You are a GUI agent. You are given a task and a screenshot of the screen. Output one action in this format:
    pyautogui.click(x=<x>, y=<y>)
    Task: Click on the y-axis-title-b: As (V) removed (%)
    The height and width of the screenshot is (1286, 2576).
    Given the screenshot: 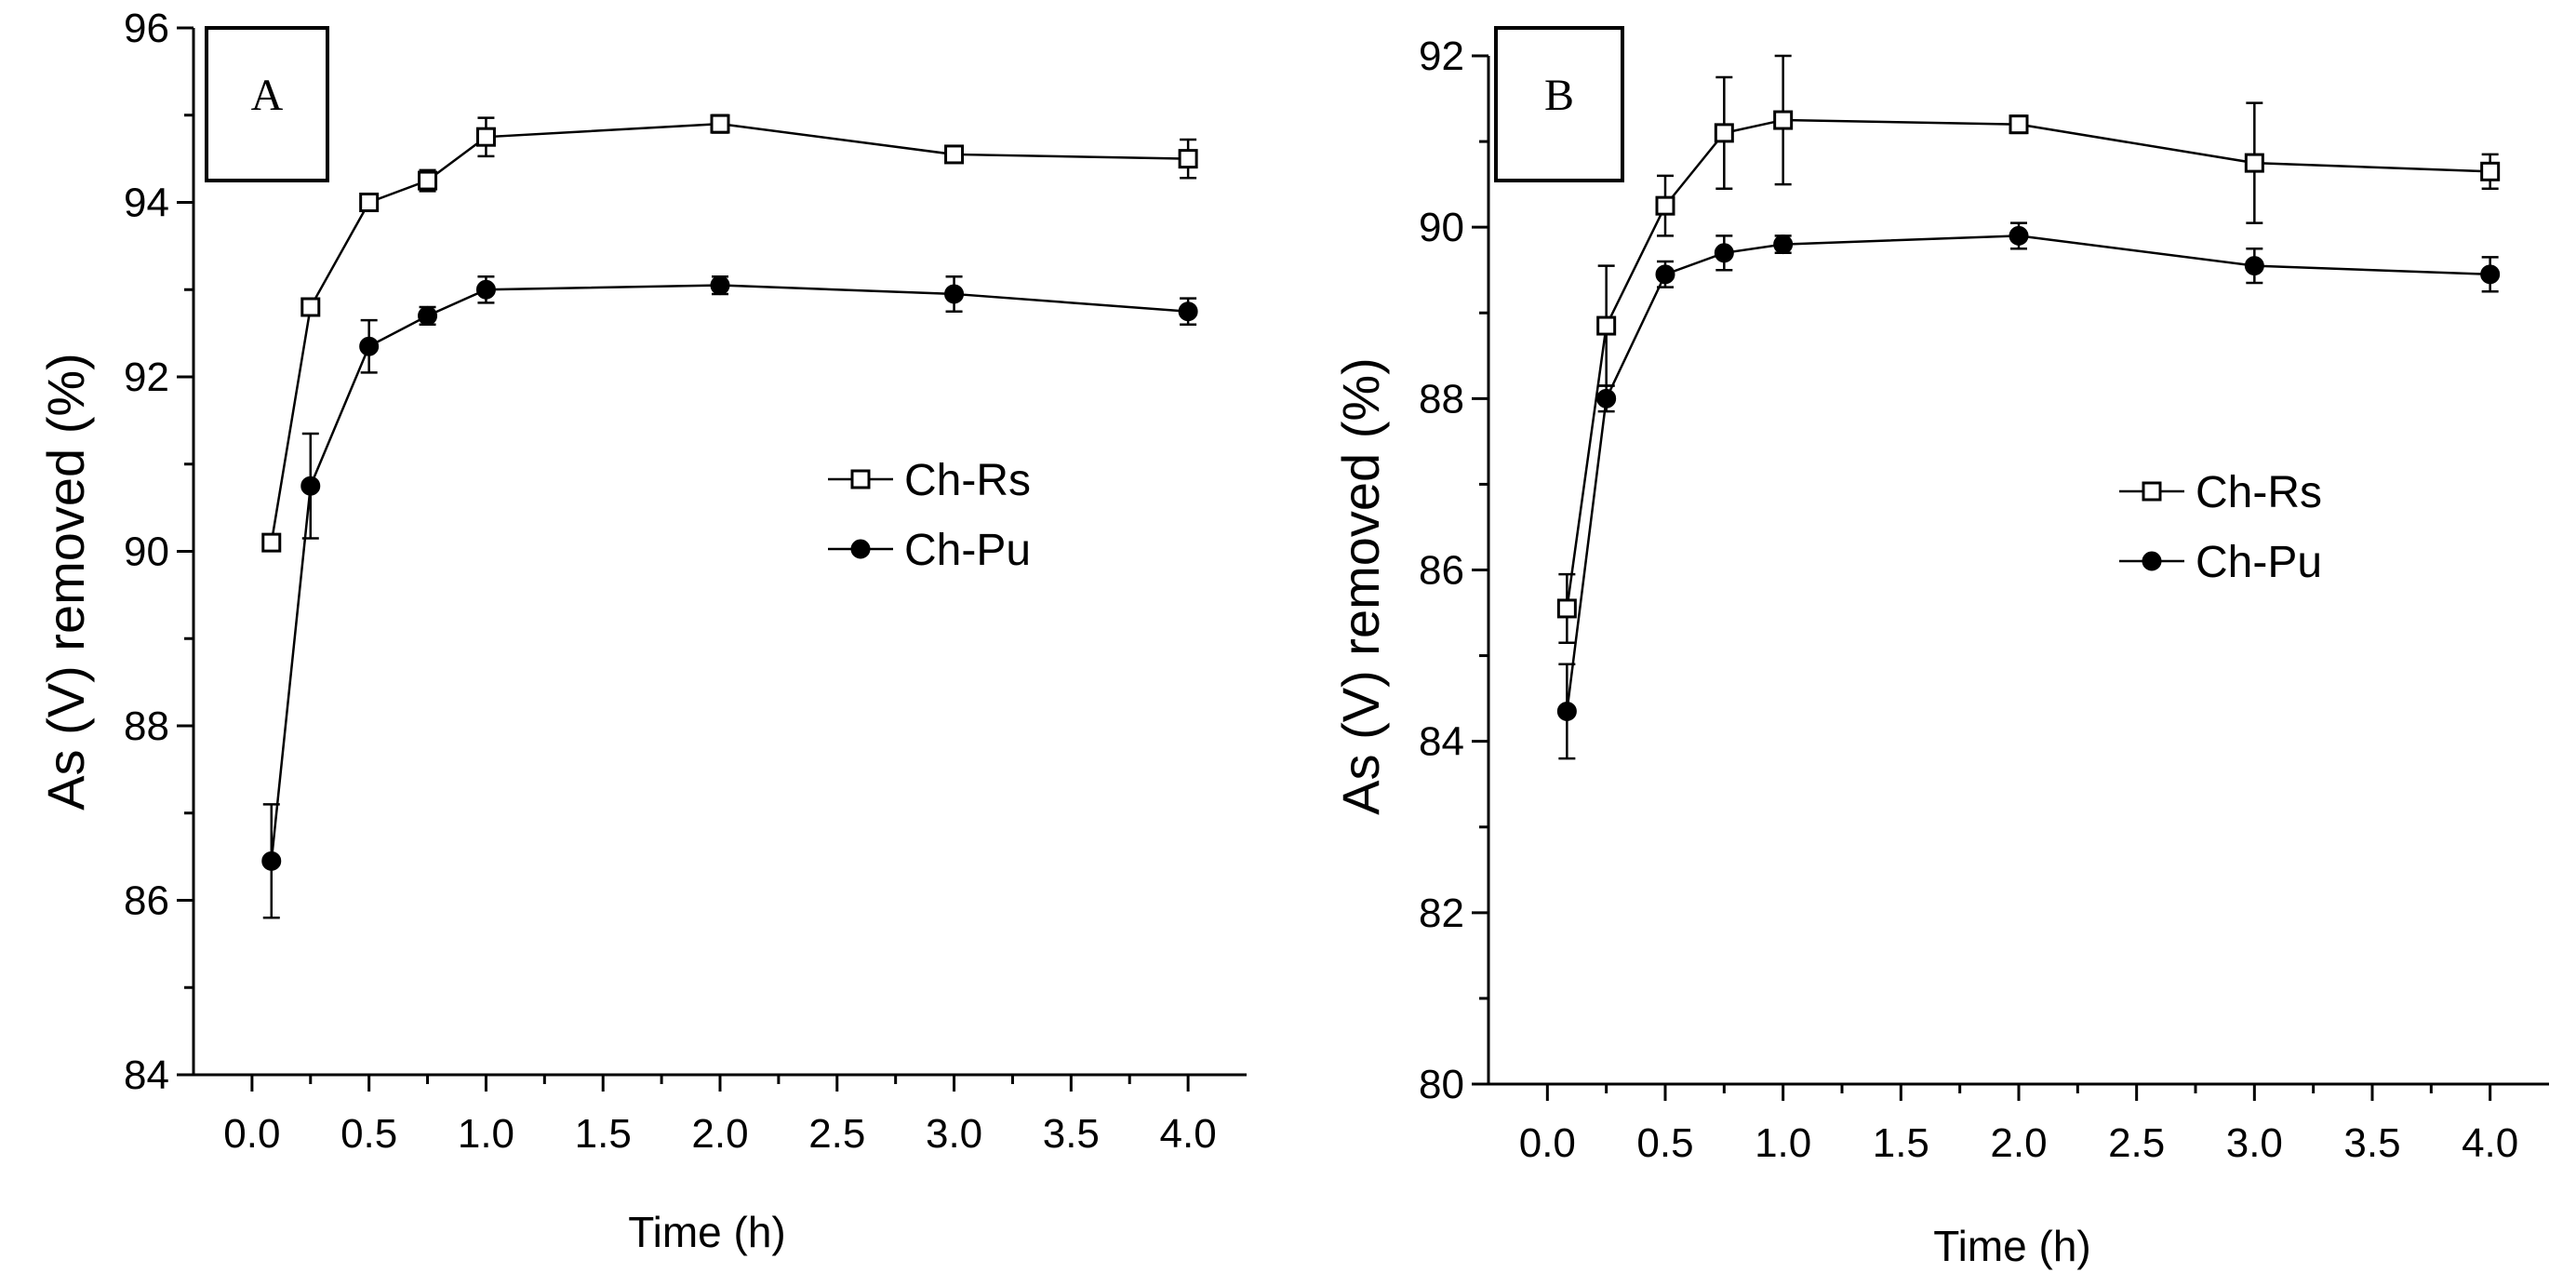 What is the action you would take?
    pyautogui.click(x=1360, y=586)
    